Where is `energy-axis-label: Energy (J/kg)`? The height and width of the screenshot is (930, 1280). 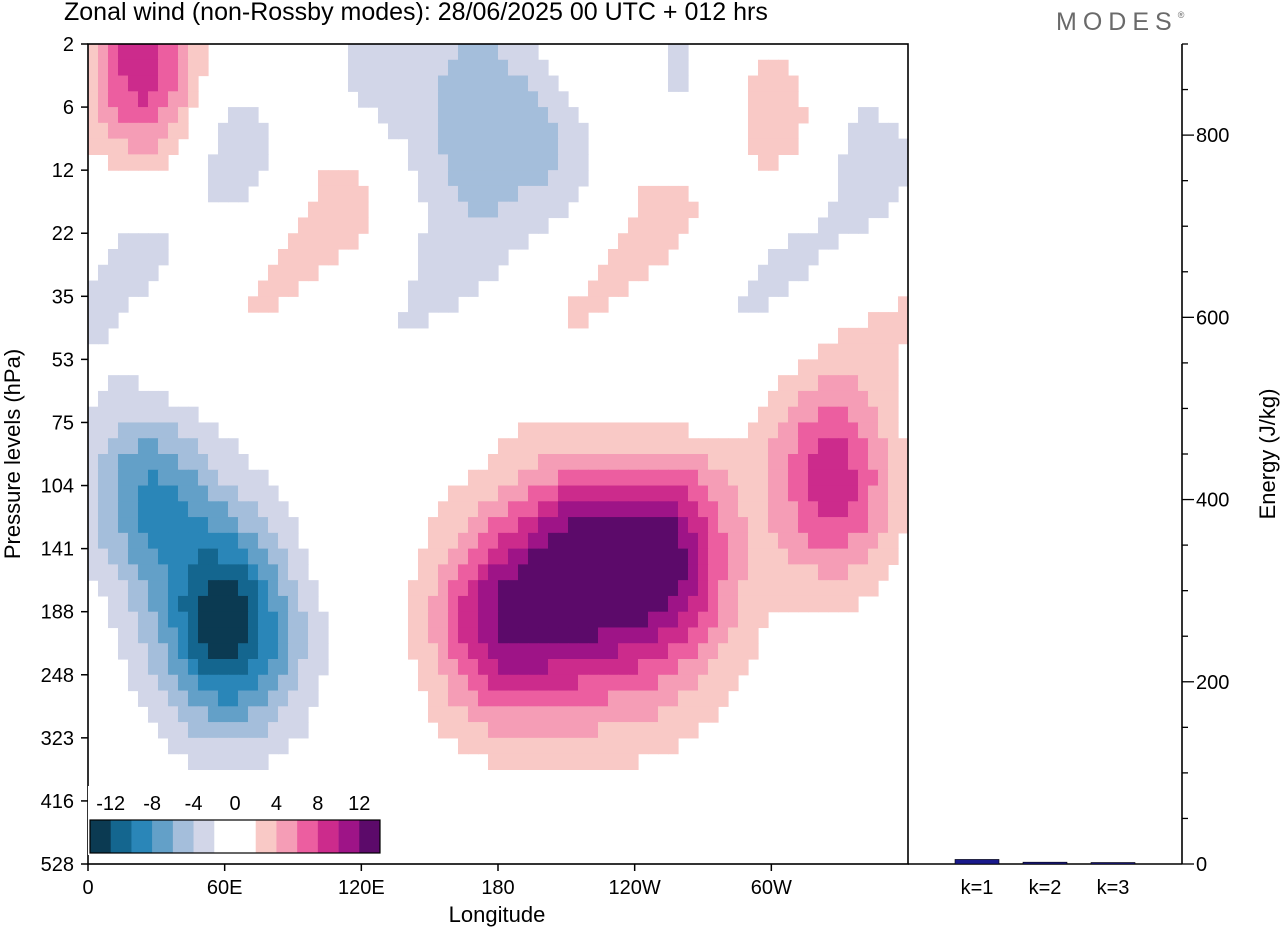 energy-axis-label: Energy (J/kg) is located at coordinates (1267, 454).